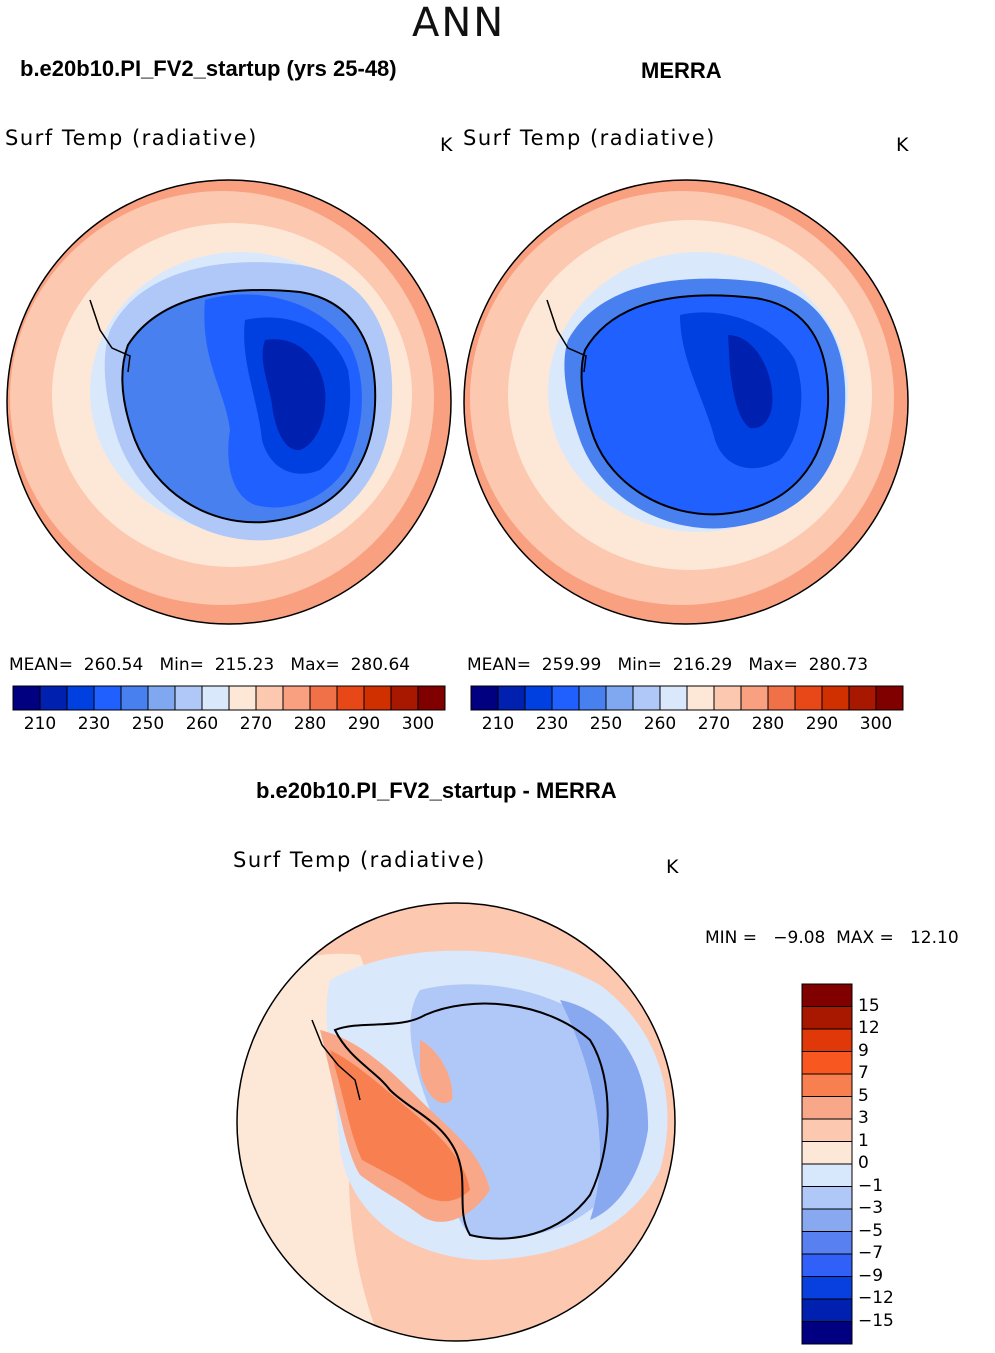 This screenshot has height=1353, width=995. I want to click on diff-colorbar, so click(827, 1164).